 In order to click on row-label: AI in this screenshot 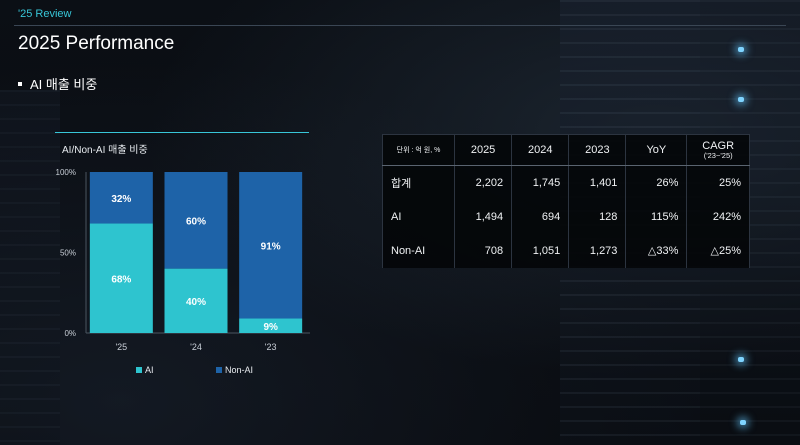, I will do `click(418, 216)`.